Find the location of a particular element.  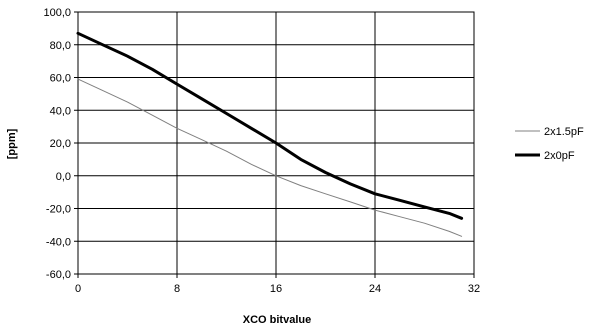

x-tick-label: 24 is located at coordinates (375, 289).